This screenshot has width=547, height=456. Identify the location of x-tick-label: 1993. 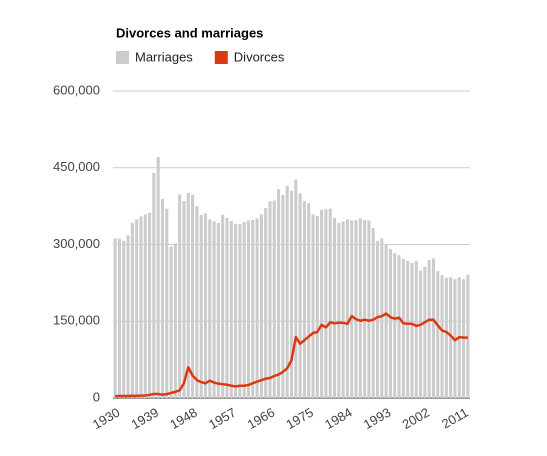
(377, 418).